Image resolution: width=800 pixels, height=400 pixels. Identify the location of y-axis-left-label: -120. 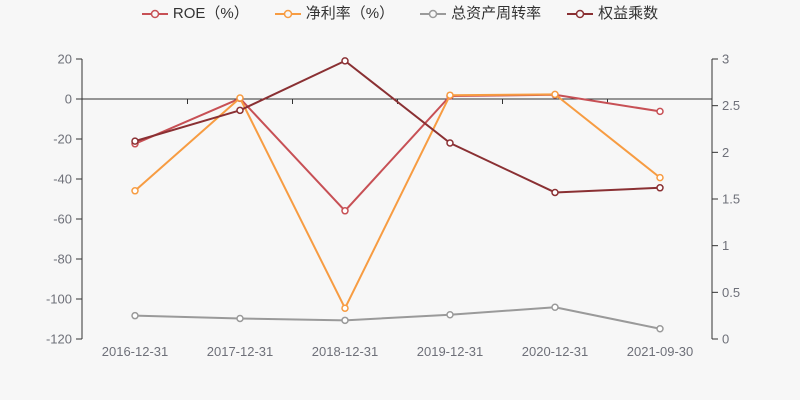
(59, 339).